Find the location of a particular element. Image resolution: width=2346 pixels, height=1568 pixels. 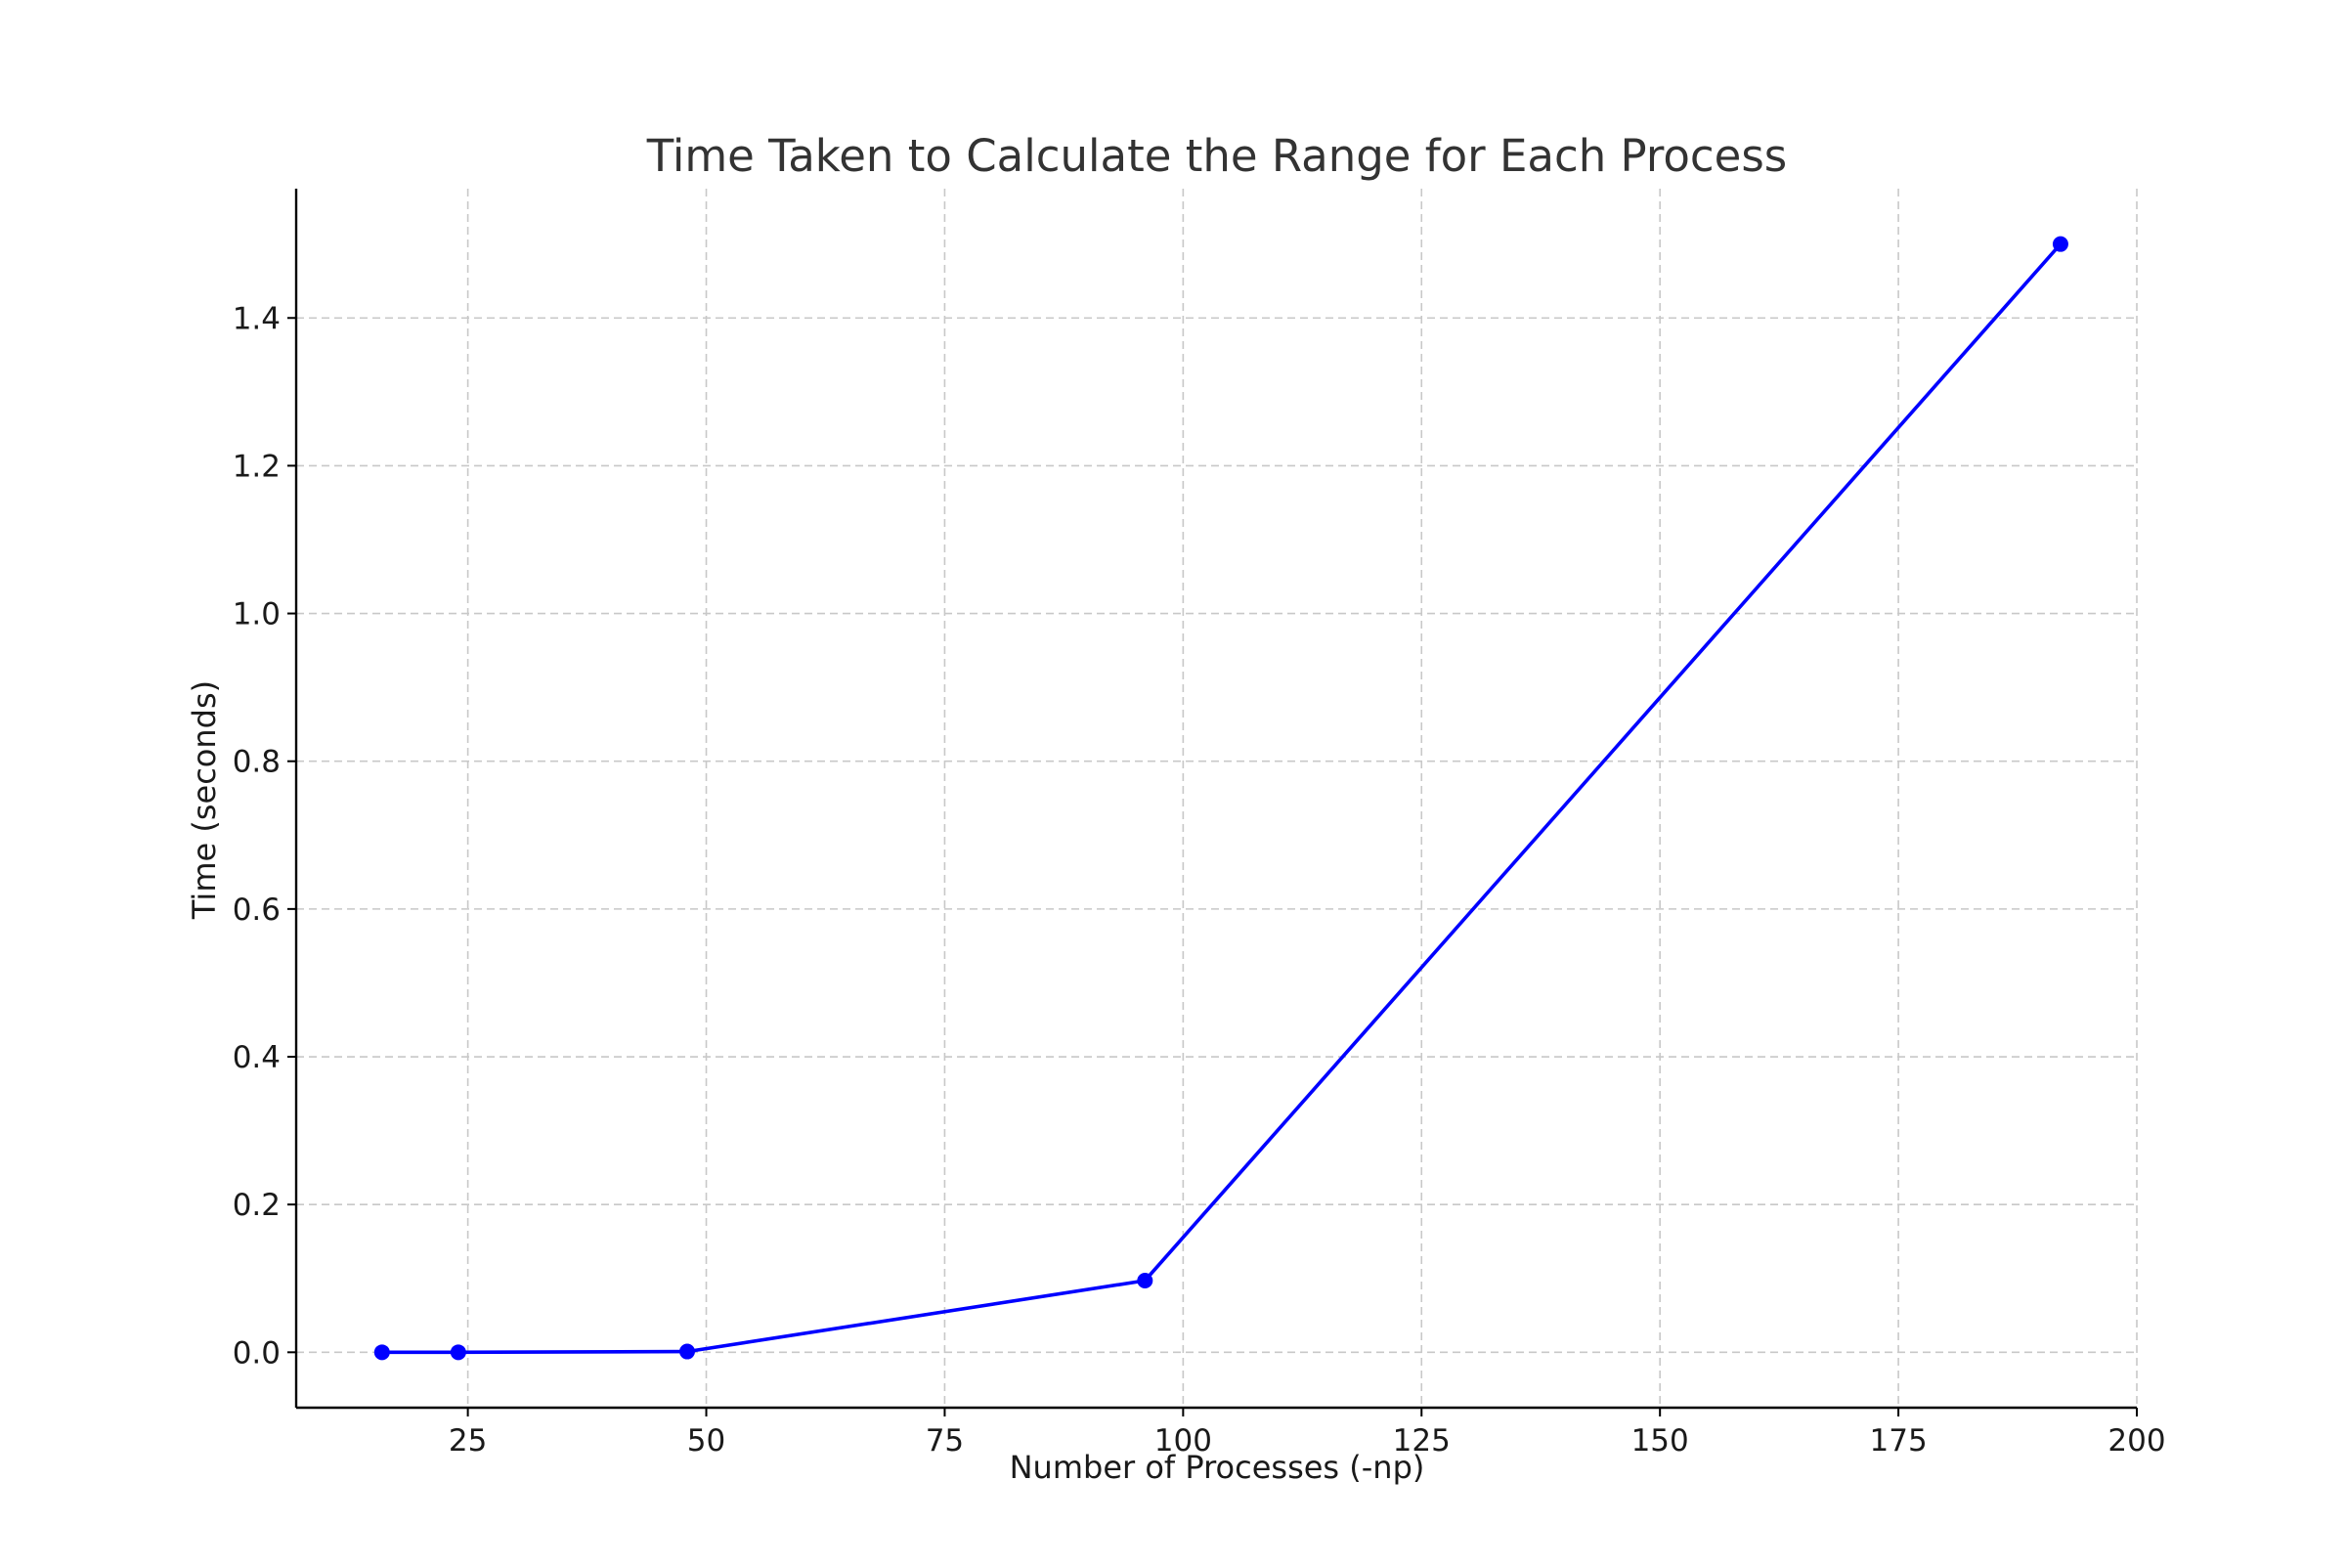

x-tick-label: 25 is located at coordinates (468, 1441).